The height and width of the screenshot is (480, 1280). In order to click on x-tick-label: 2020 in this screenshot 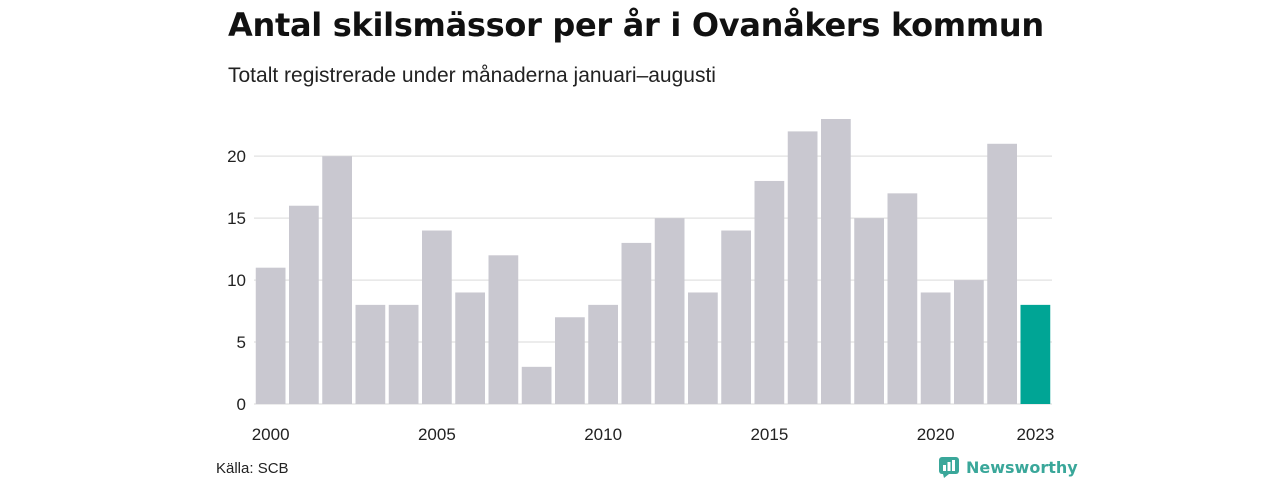, I will do `click(936, 434)`.